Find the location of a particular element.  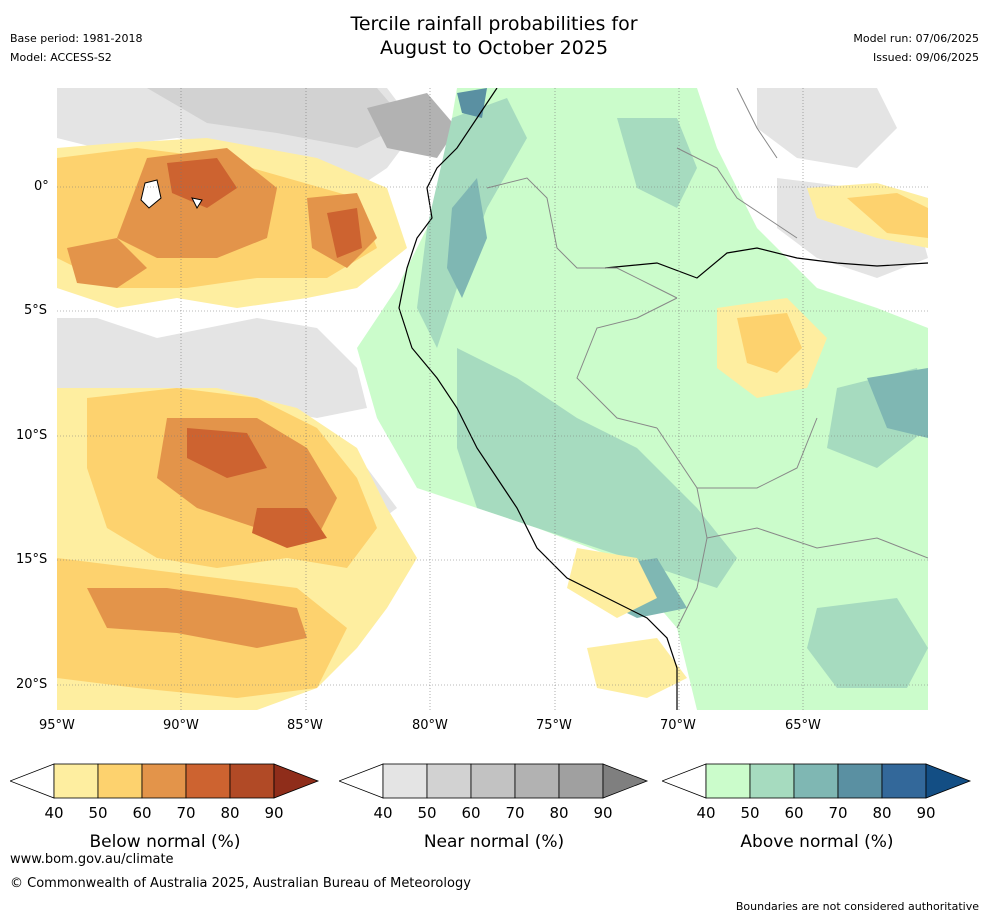

y-tick-0: 0° is located at coordinates (41, 186).